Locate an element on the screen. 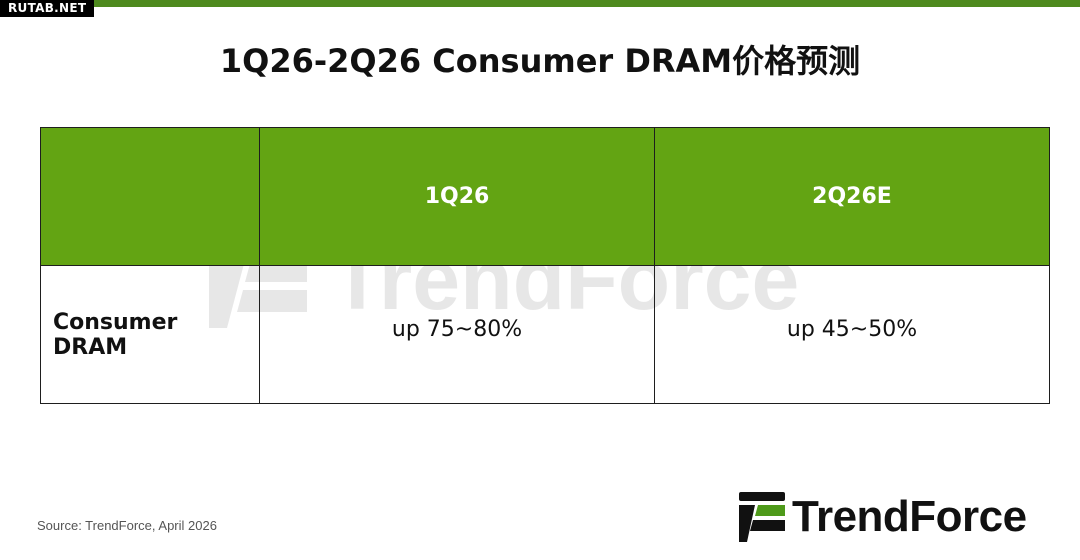  source-note: Source: TrendForce, April 2026 is located at coordinates (127, 525).